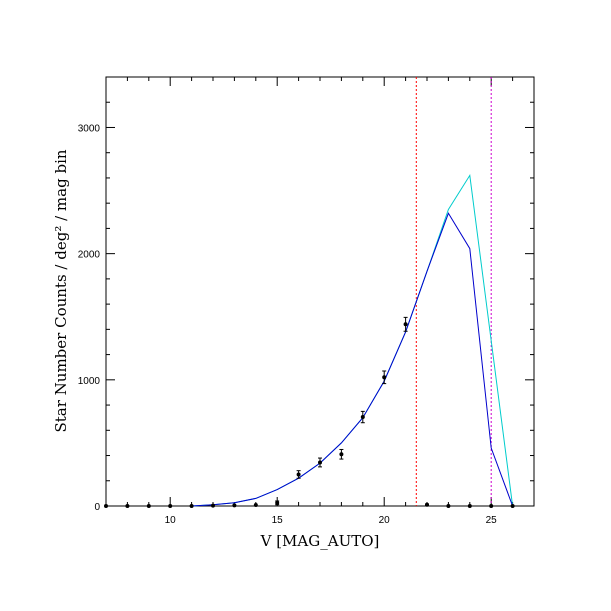 The height and width of the screenshot is (611, 611). What do you see at coordinates (61, 290) in the screenshot?
I see `y-axis-label: Star Number Counts / deg² / mag bin` at bounding box center [61, 290].